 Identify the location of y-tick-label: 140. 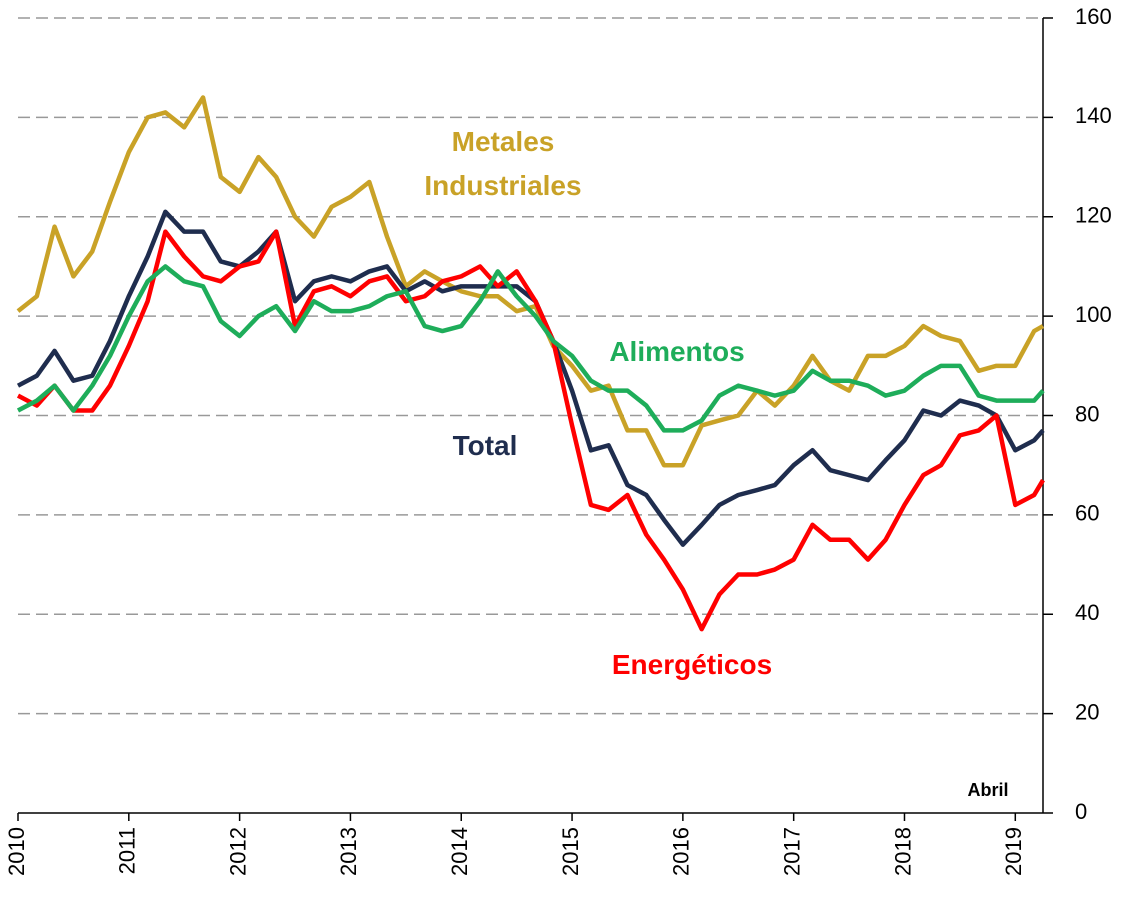
(1093, 115).